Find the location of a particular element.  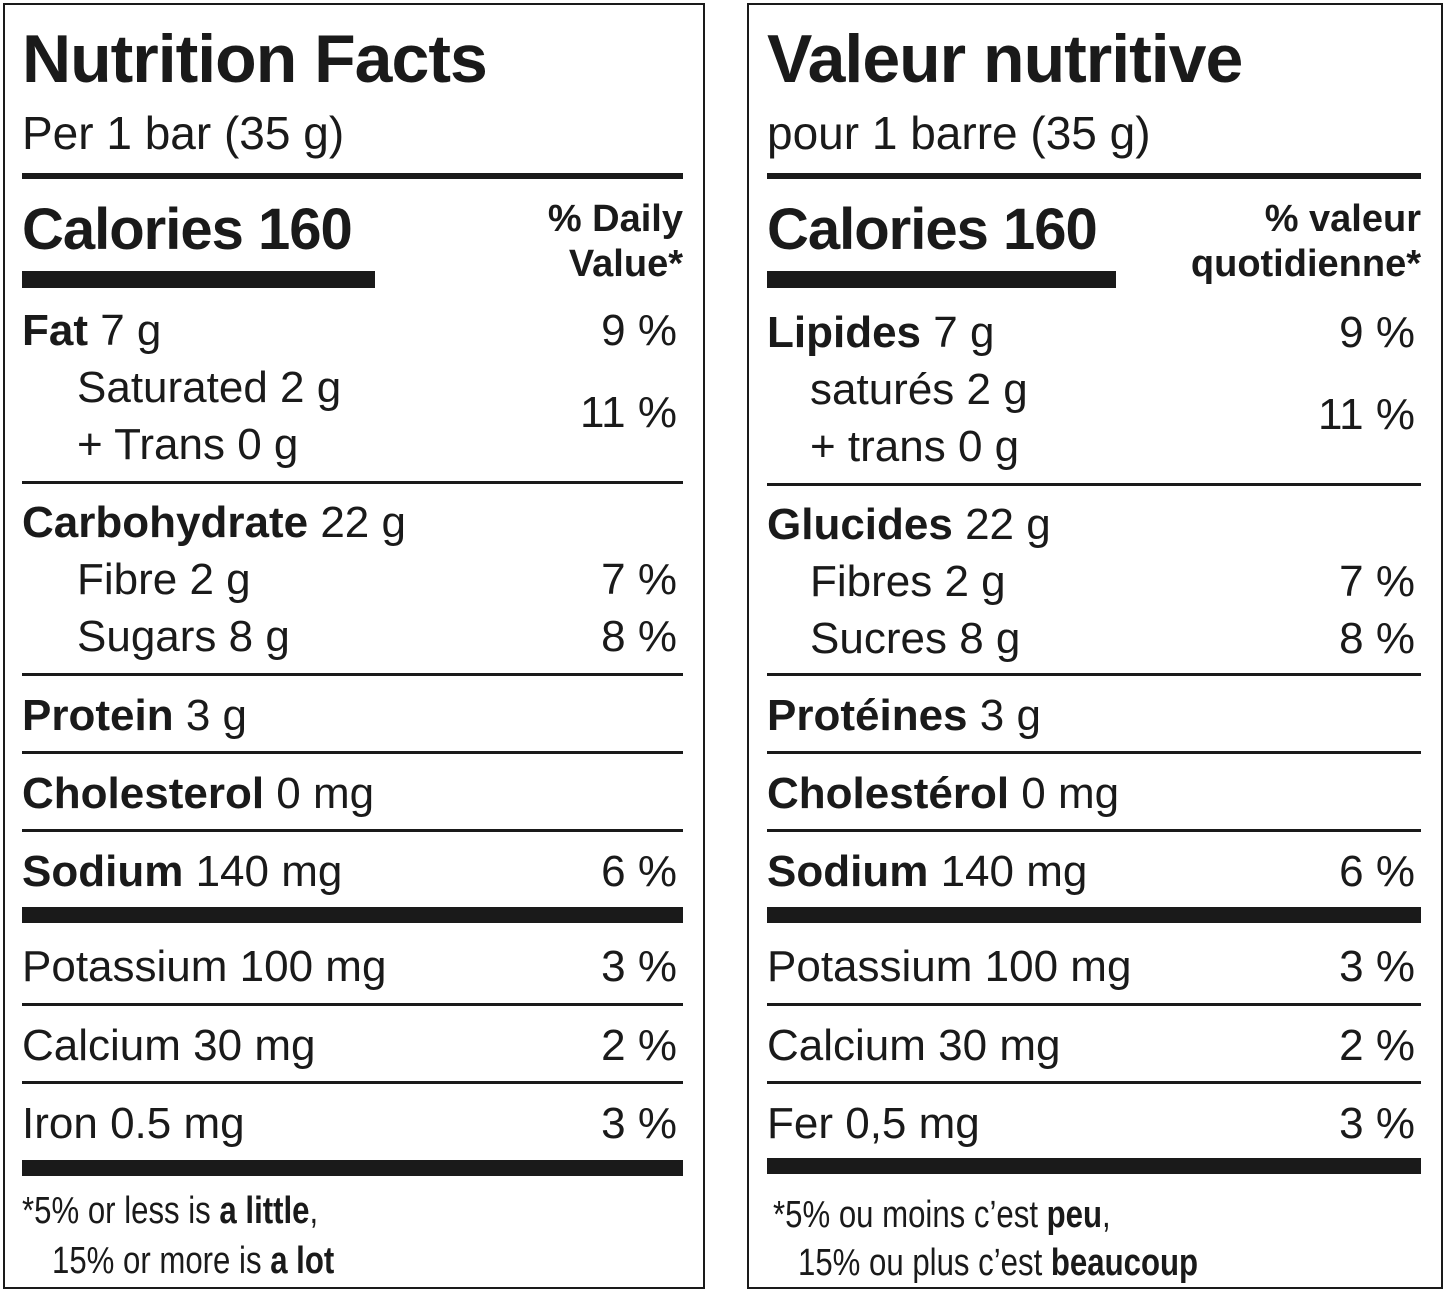

footnote-line1: *5% ou moins c’est peu, is located at coordinates (942, 1215).